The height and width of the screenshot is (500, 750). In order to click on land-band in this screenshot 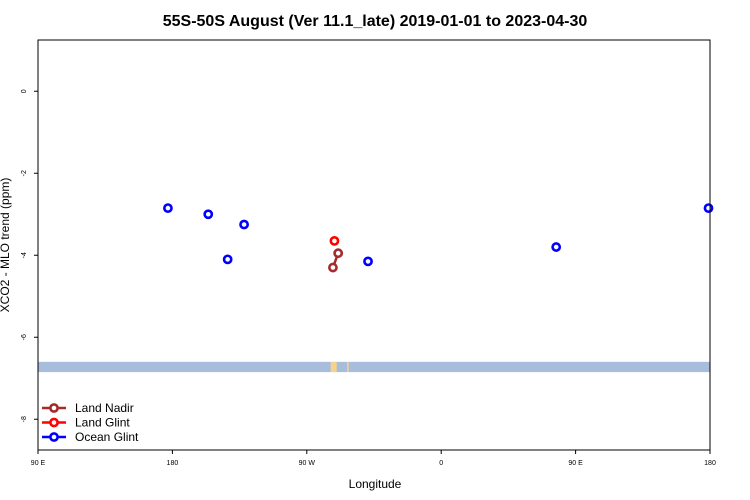, I will do `click(374, 367)`.